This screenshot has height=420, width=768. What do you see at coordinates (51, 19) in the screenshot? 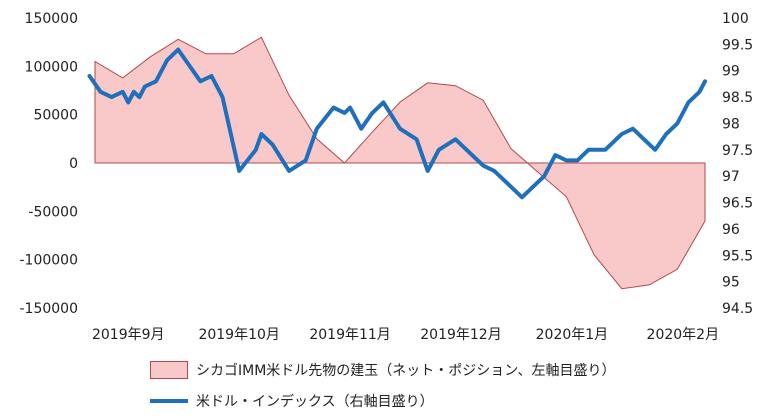
I see `left-axis-tick-label: 150000` at bounding box center [51, 19].